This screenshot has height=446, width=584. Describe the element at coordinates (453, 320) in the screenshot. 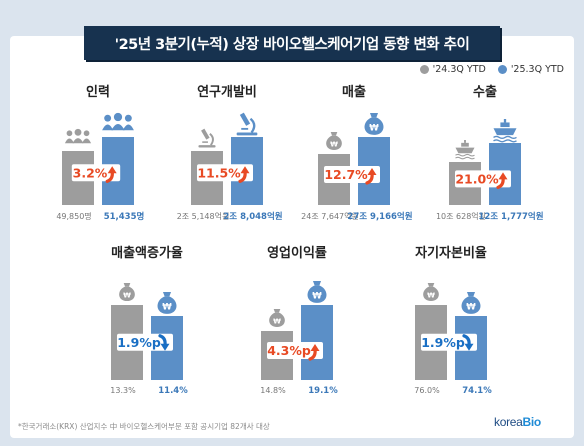

I see `chart-group-7: 자기자본비율 ₩ ₩1.9%p 76.0% 74.1%` at that location.